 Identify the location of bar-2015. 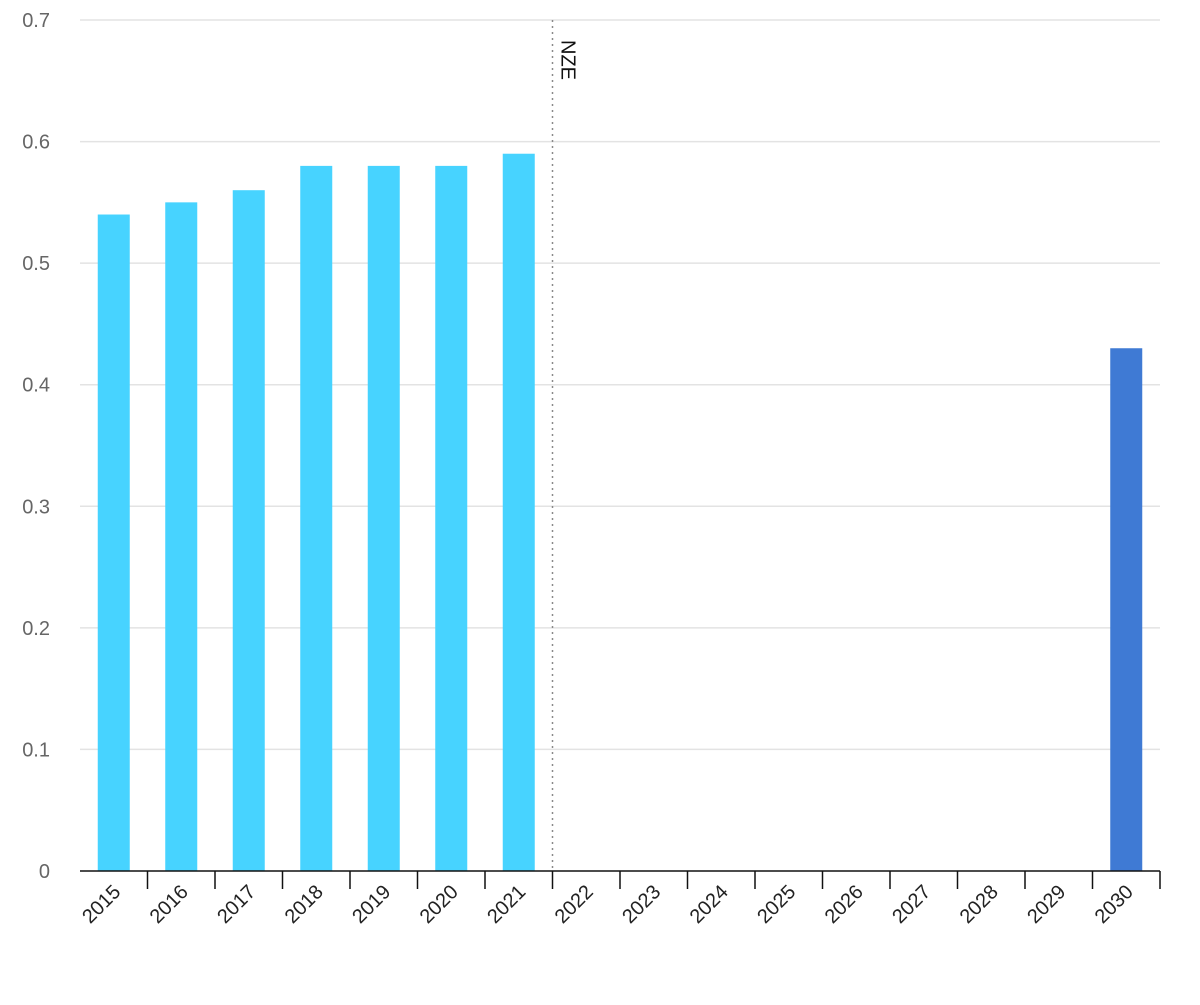
(113, 542).